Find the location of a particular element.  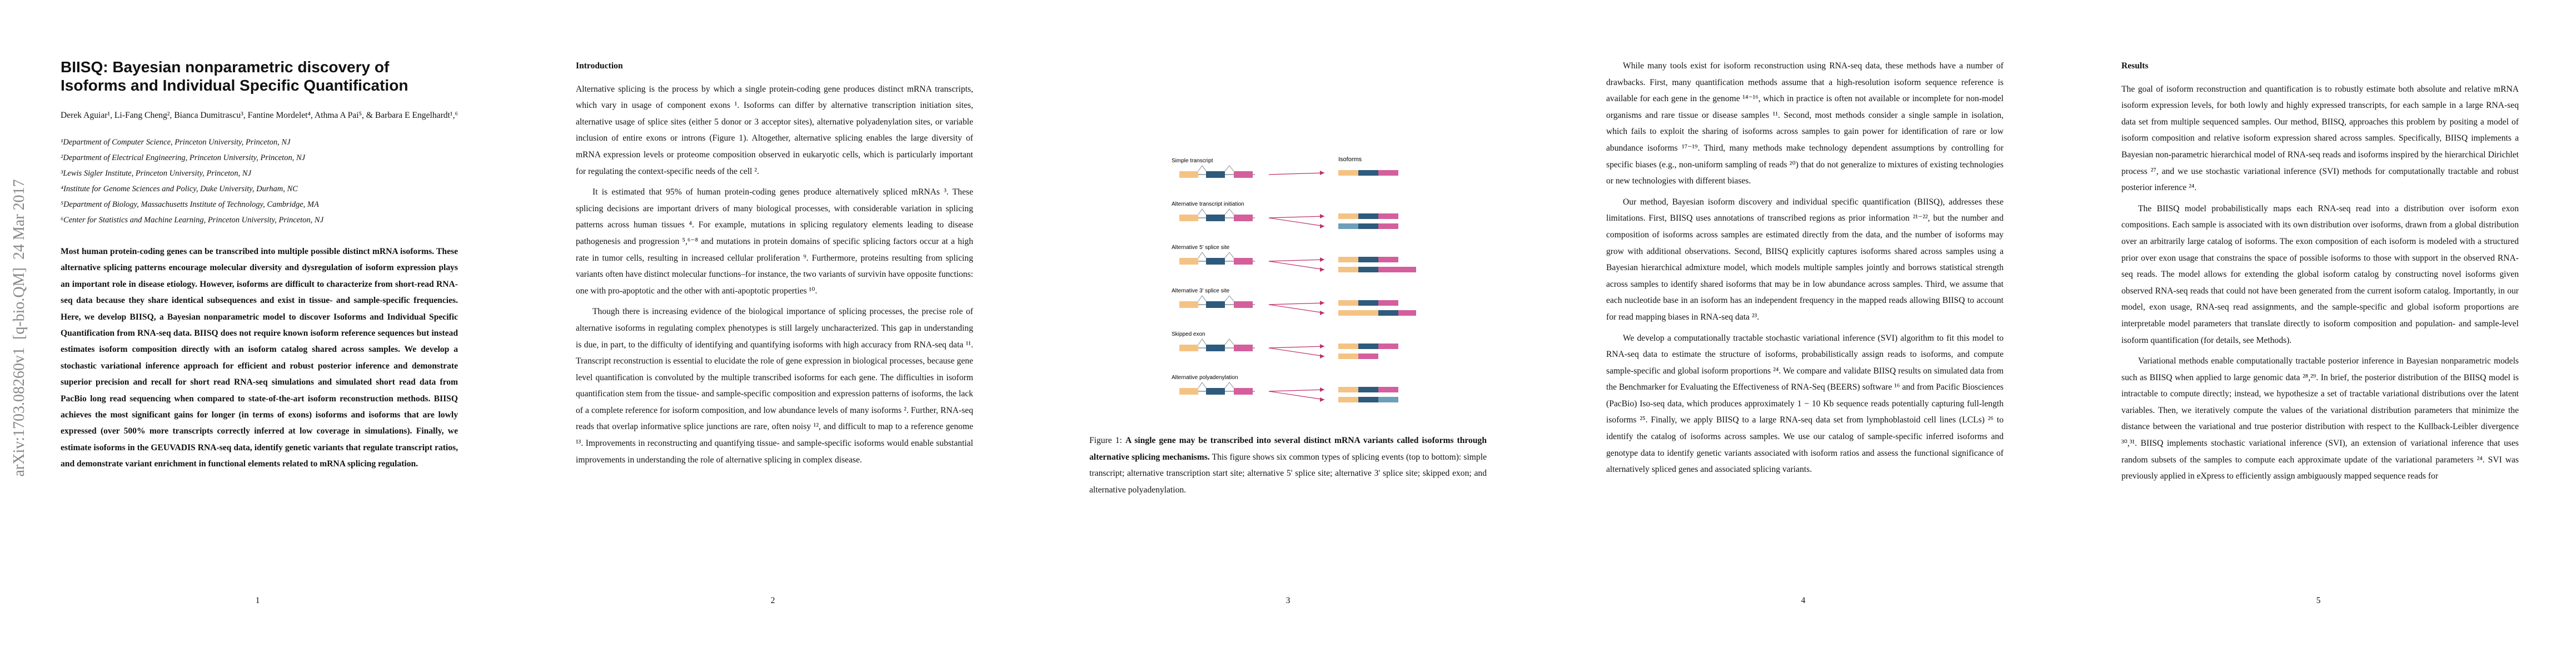

page-number: 5 is located at coordinates (2318, 600).